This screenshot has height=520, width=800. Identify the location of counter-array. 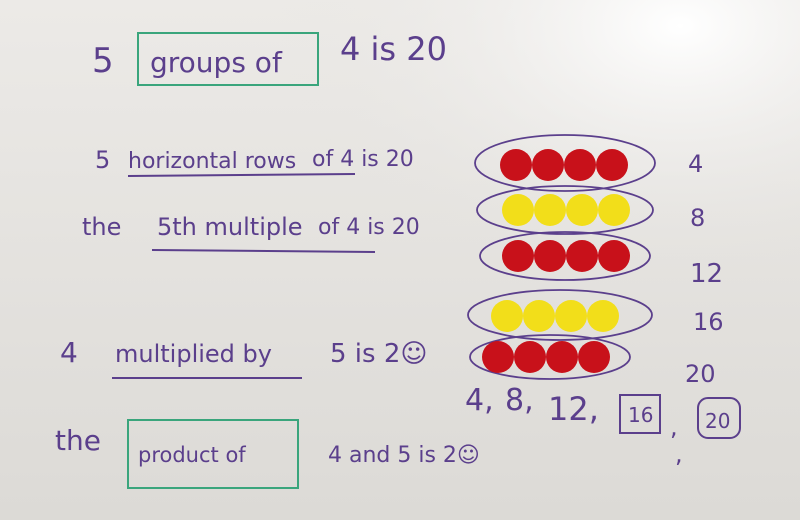
(561, 257).